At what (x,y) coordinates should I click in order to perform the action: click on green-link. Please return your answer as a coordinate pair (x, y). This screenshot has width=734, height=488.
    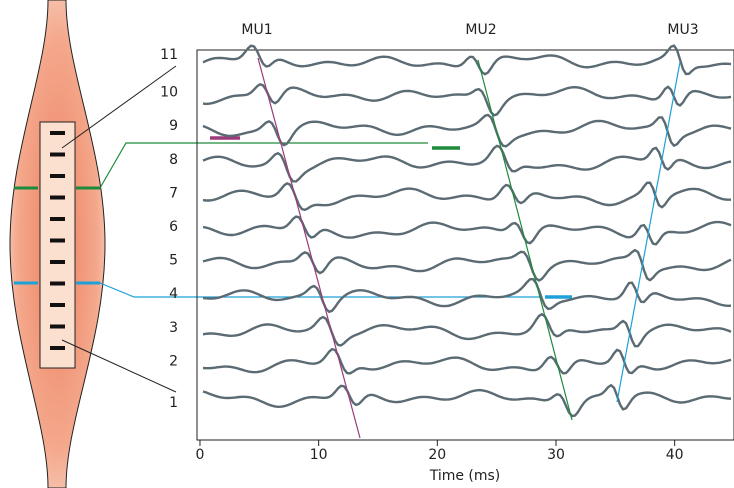
    Looking at the image, I should click on (237, 166).